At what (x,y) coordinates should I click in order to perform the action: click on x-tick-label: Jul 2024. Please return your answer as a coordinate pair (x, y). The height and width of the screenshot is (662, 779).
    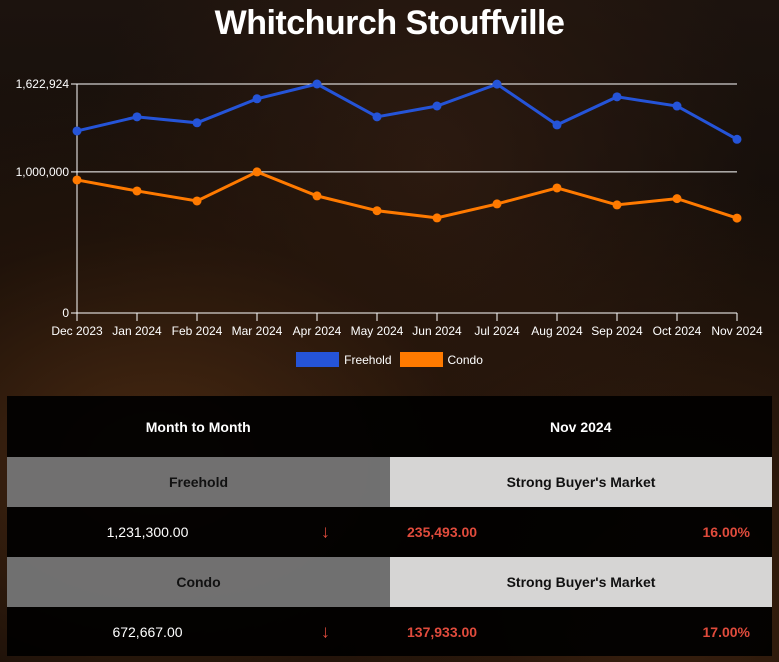
    Looking at the image, I should click on (497, 331).